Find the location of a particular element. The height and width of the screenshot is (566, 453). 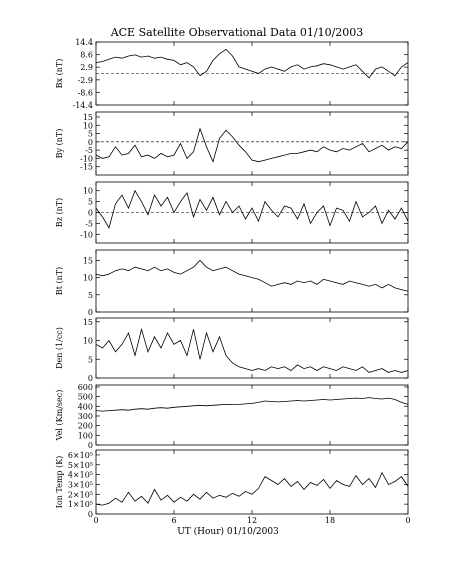

y-axis-label: Vel (Km/sec) is located at coordinates (59, 416).